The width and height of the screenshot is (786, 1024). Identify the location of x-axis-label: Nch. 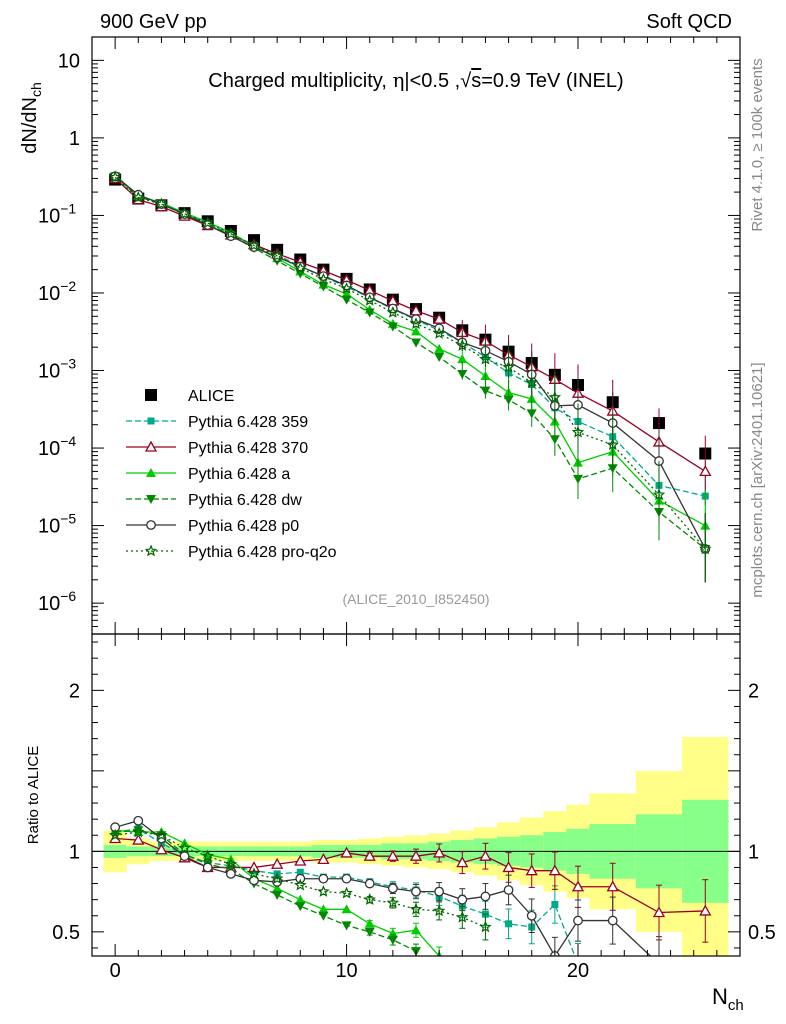
(728, 999).